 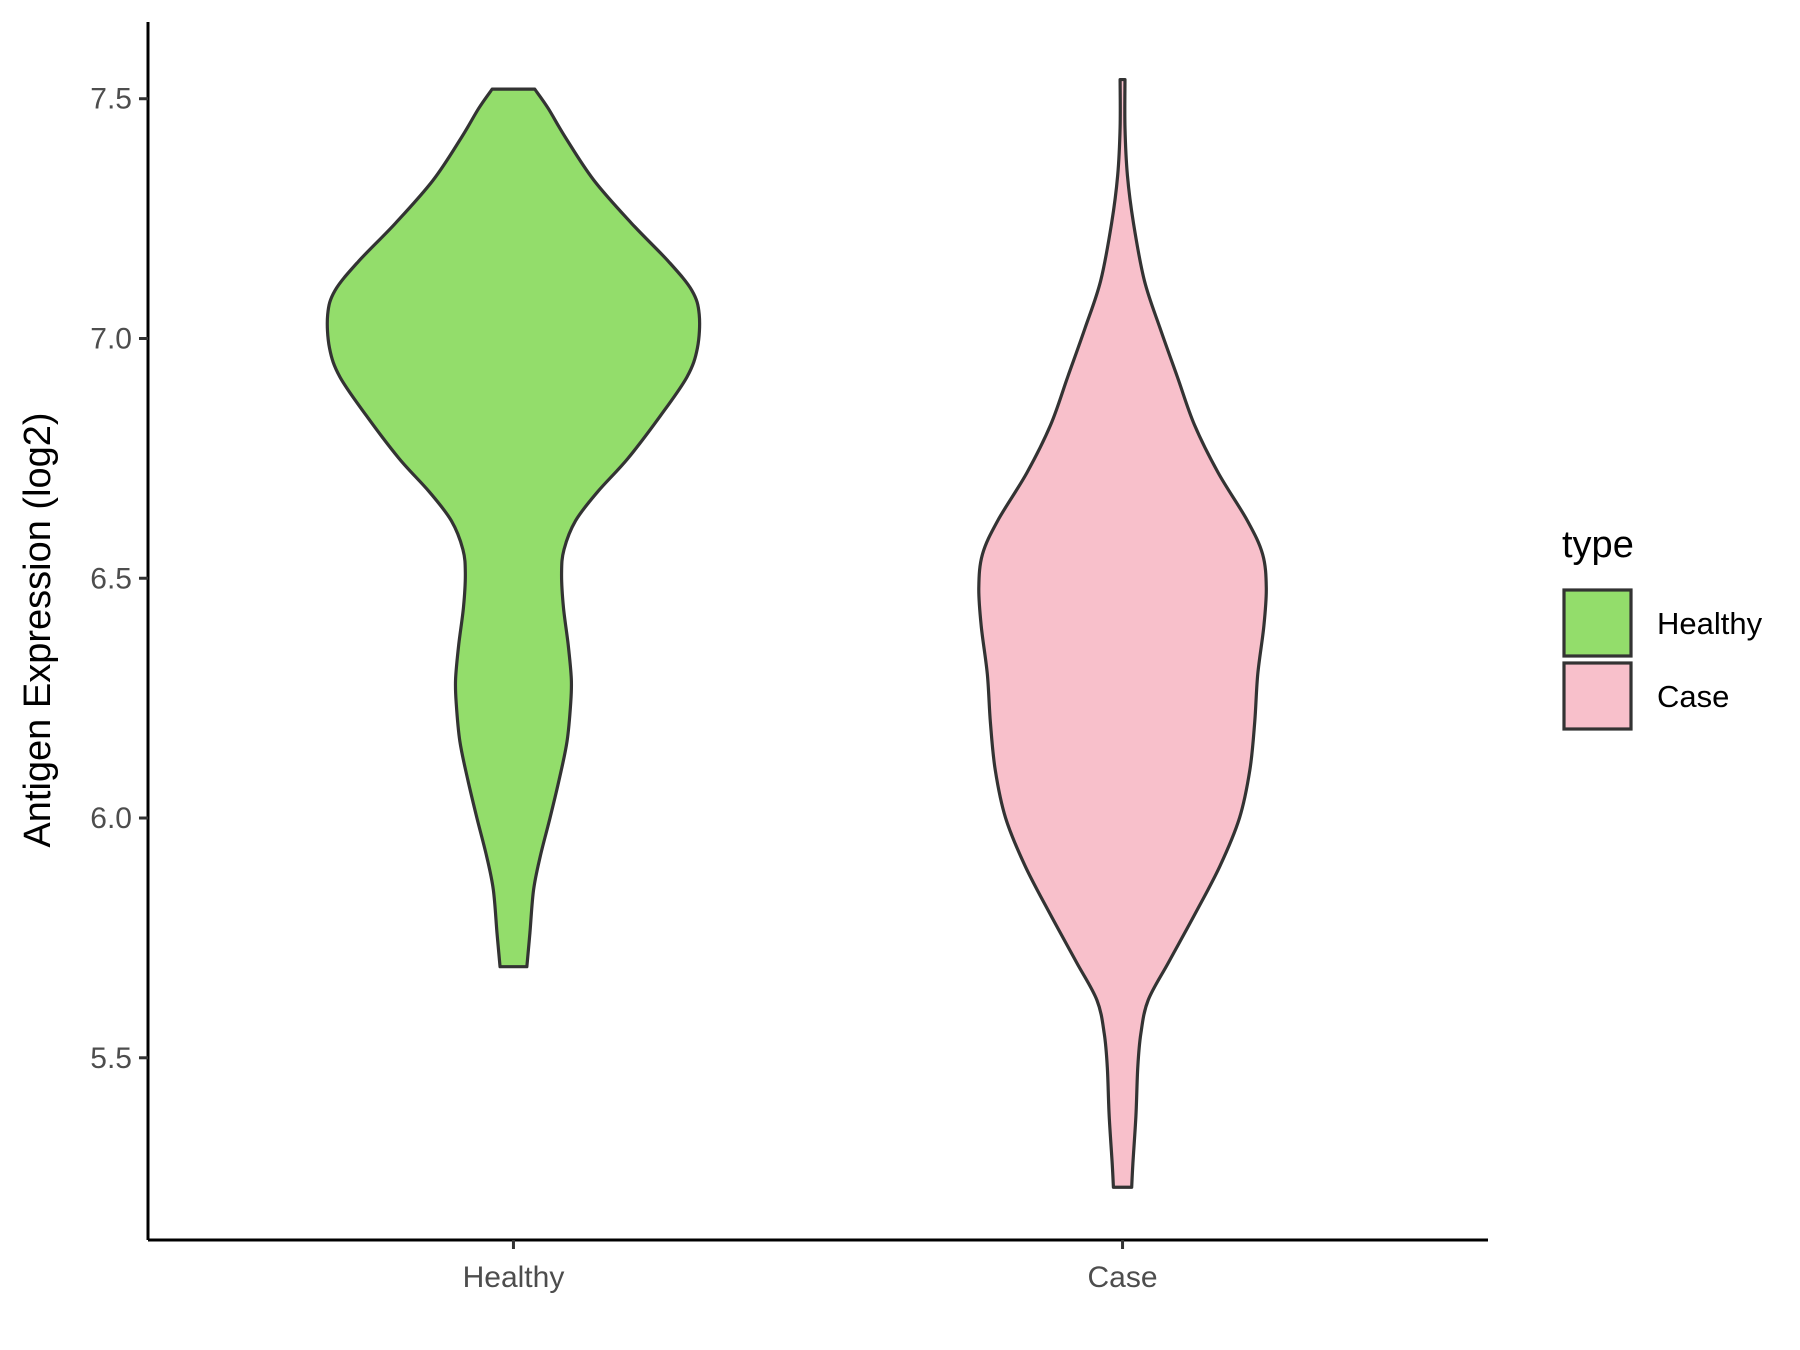 I want to click on y-axis: 5.5 6.0 6.5 7.0 7.5, so click(x=120, y=631).